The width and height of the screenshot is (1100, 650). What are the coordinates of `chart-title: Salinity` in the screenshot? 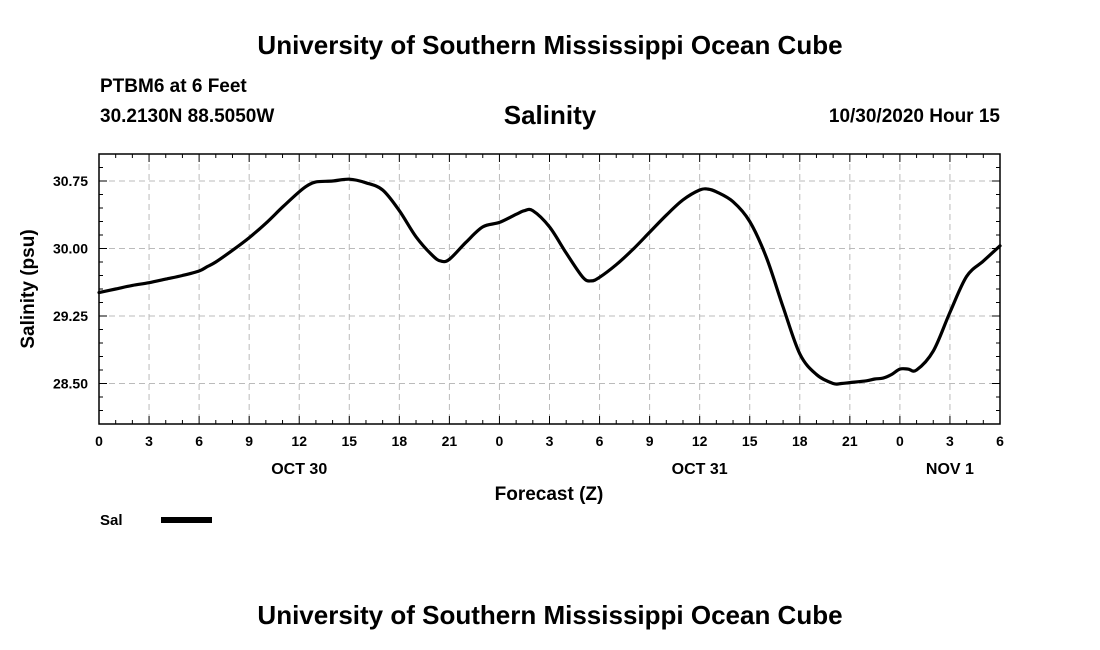 It's located at (550, 115).